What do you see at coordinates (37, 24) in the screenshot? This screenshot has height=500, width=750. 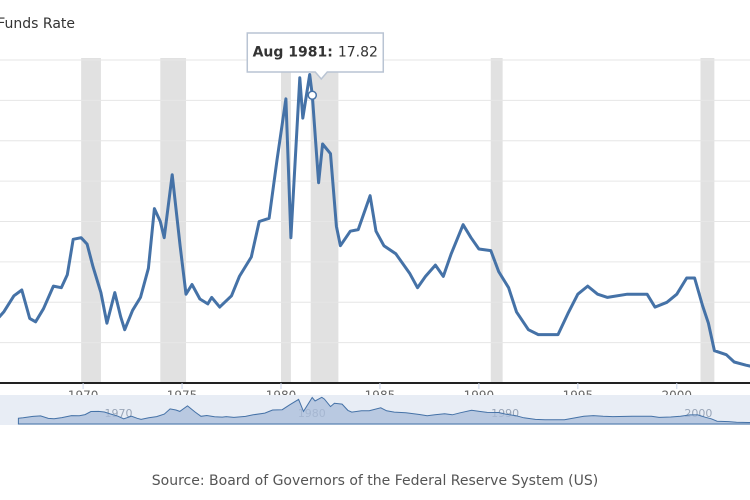 I see `chart-title: Effective Federal Funds Rate` at bounding box center [37, 24].